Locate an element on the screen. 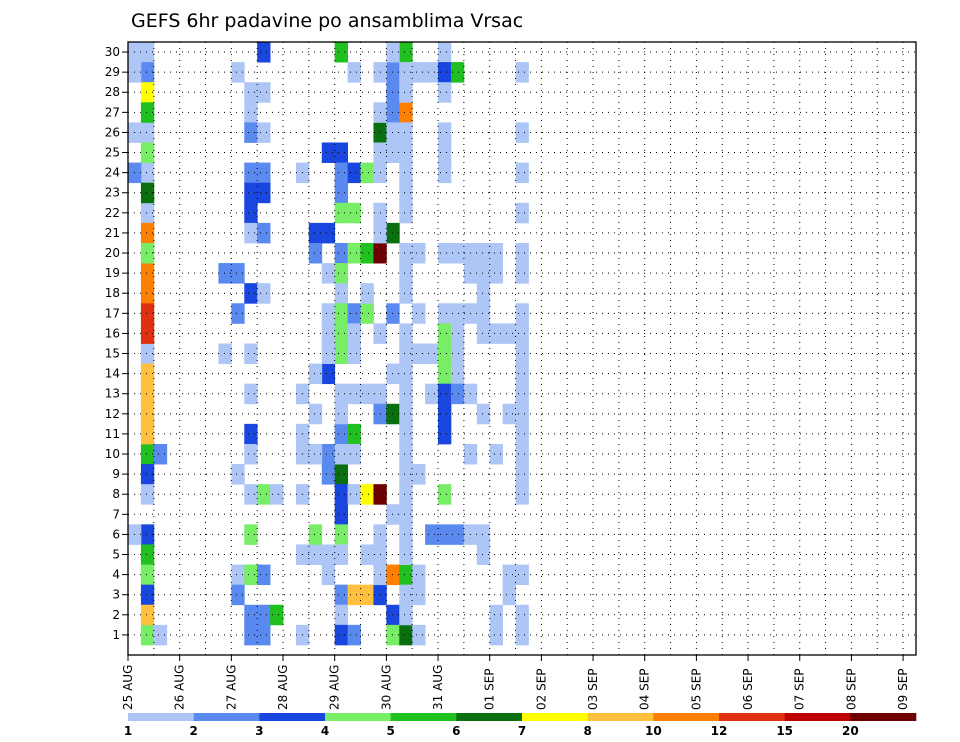 The height and width of the screenshot is (742, 960). colorbar-label: 5 is located at coordinates (390, 731).